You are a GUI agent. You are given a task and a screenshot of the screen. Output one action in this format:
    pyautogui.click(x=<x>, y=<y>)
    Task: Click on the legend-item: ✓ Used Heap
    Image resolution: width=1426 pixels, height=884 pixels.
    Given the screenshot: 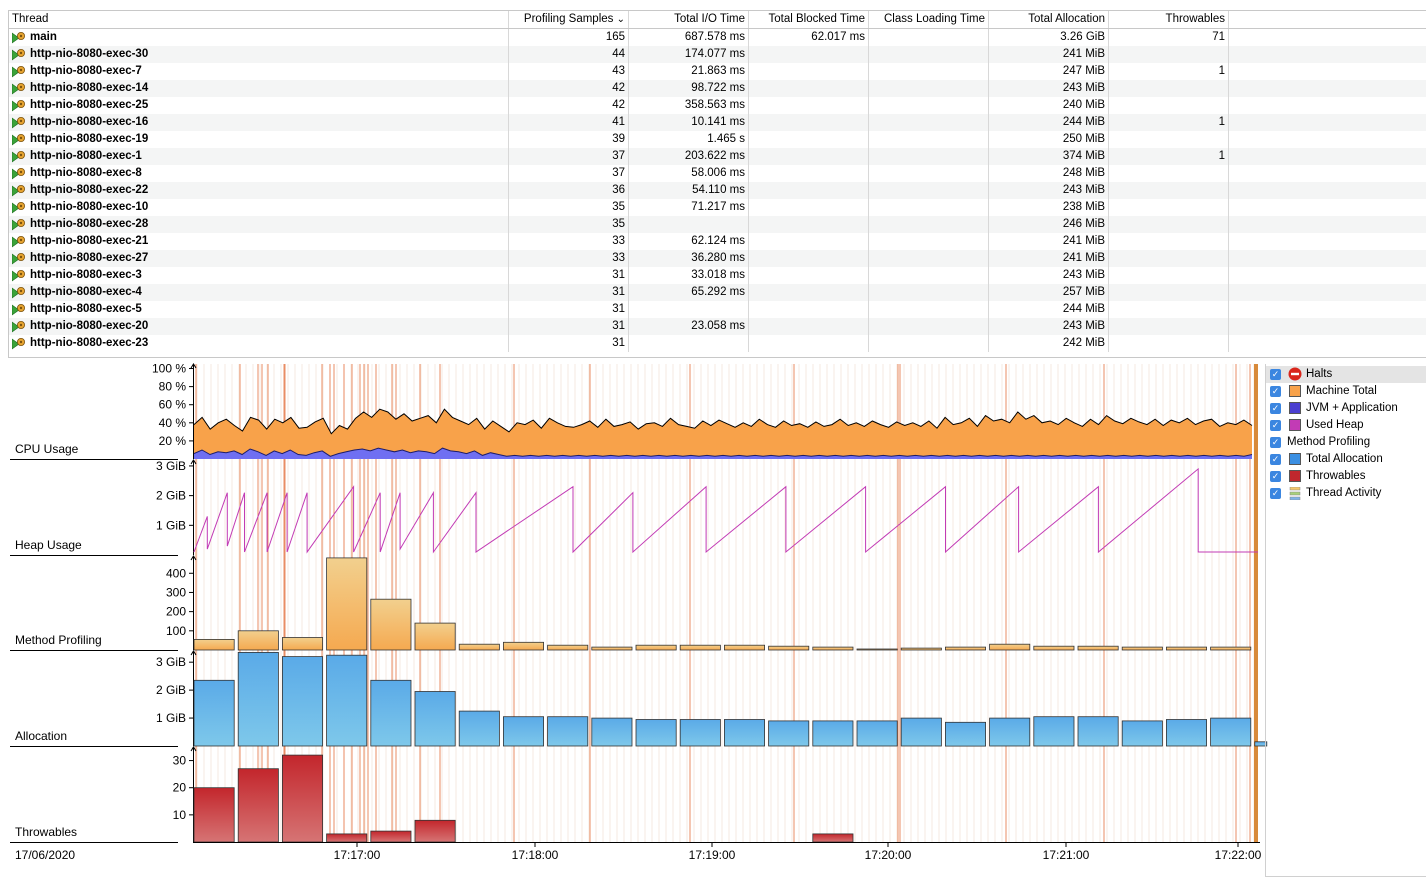 What is the action you would take?
    pyautogui.click(x=1346, y=425)
    